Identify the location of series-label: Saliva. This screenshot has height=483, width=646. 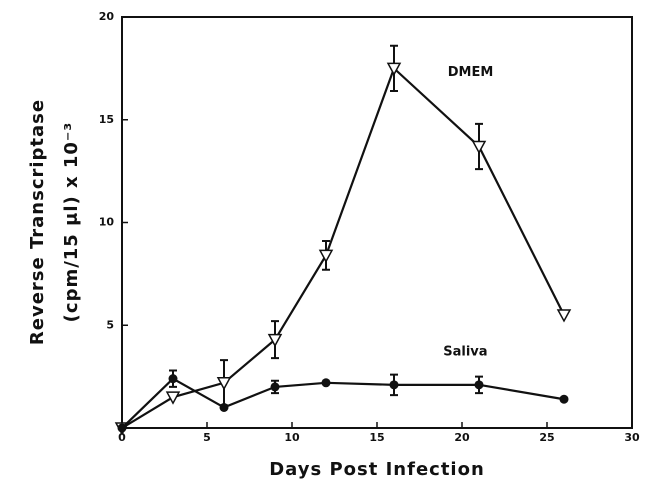
(465, 351).